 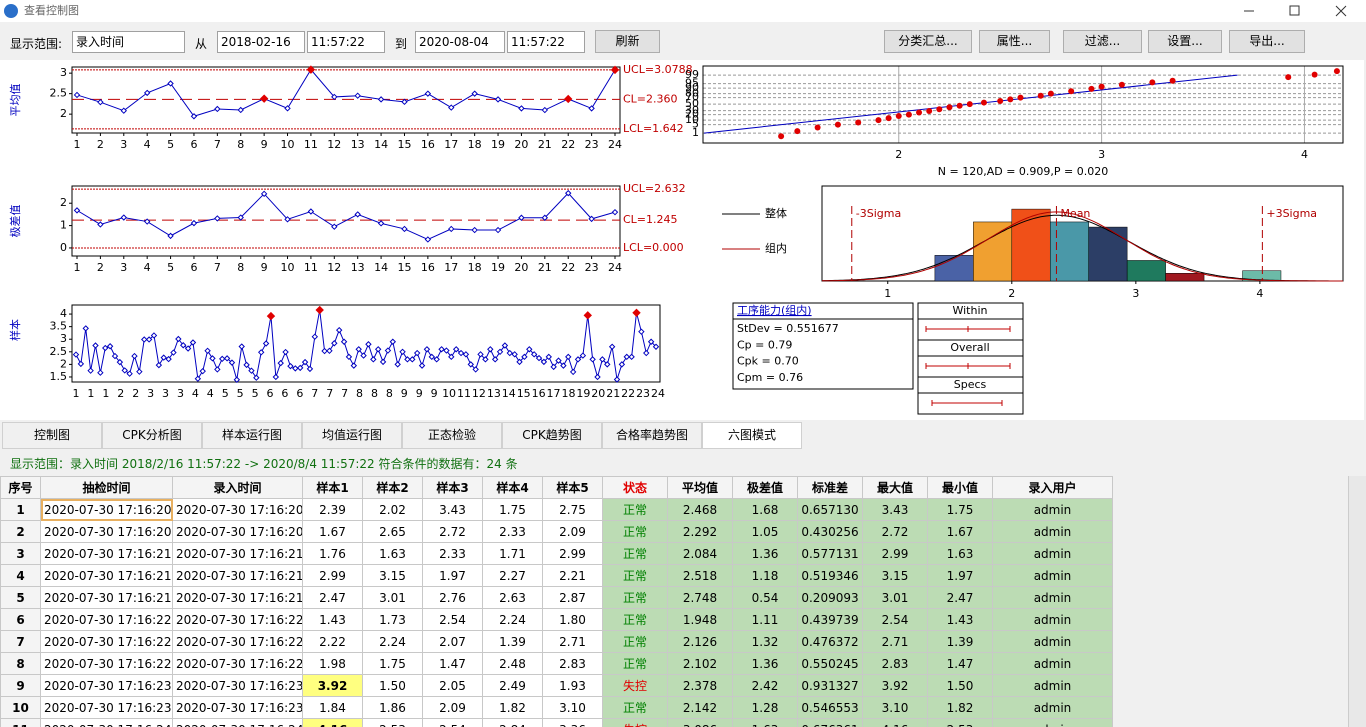 I want to click on column-header: 样本1, so click(x=333, y=488).